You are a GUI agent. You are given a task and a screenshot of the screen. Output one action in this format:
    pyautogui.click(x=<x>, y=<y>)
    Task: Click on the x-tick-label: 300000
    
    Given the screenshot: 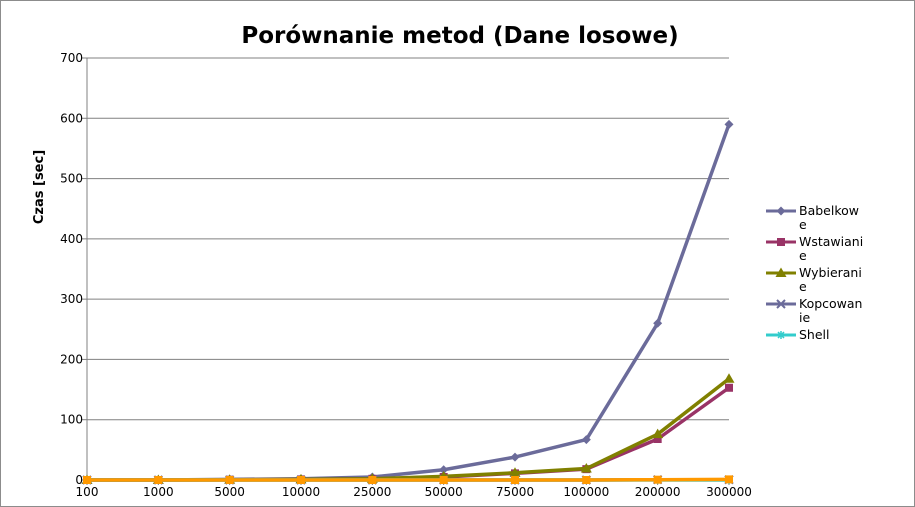 What is the action you would take?
    pyautogui.click(x=729, y=492)
    